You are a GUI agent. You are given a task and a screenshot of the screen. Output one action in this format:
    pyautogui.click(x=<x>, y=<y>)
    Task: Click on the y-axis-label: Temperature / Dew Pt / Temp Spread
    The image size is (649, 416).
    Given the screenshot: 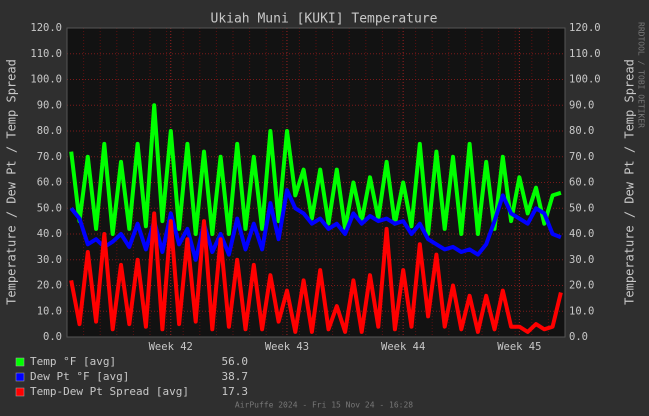 What is the action you would take?
    pyautogui.click(x=12, y=182)
    